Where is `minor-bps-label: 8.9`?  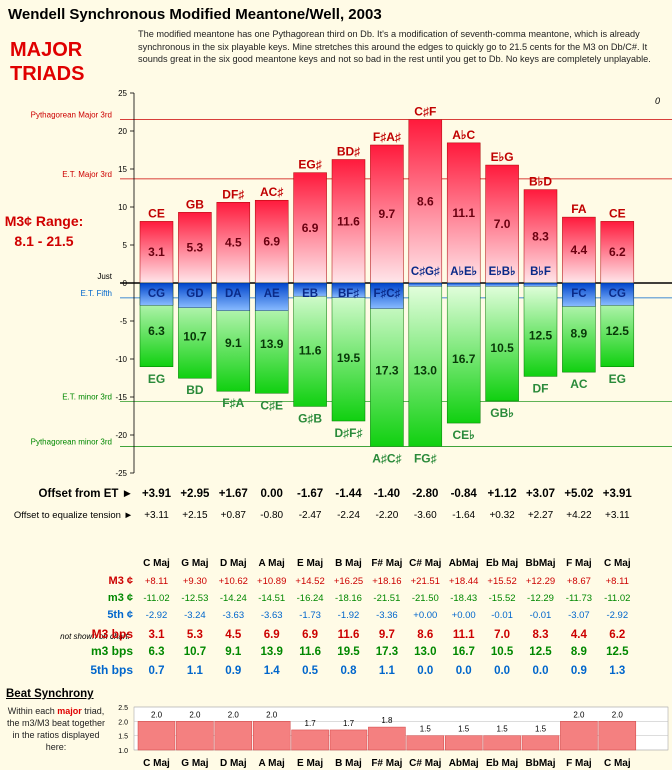 minor-bps-label: 8.9 is located at coordinates (579, 334).